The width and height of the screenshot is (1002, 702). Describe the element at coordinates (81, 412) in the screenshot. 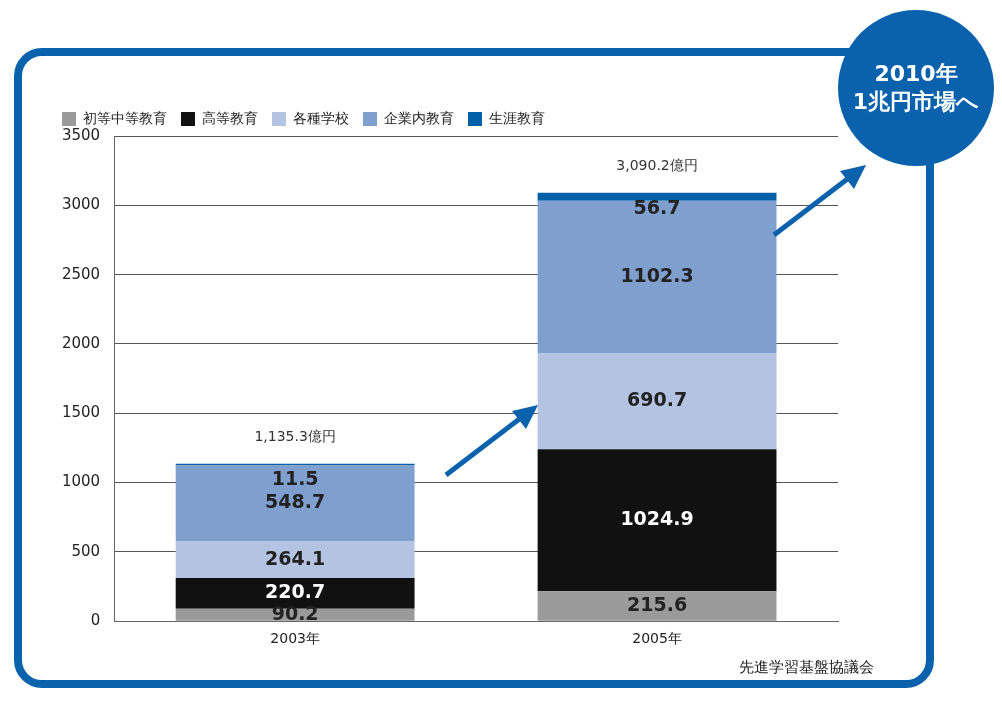

I see `y-tick-label: 1500` at that location.